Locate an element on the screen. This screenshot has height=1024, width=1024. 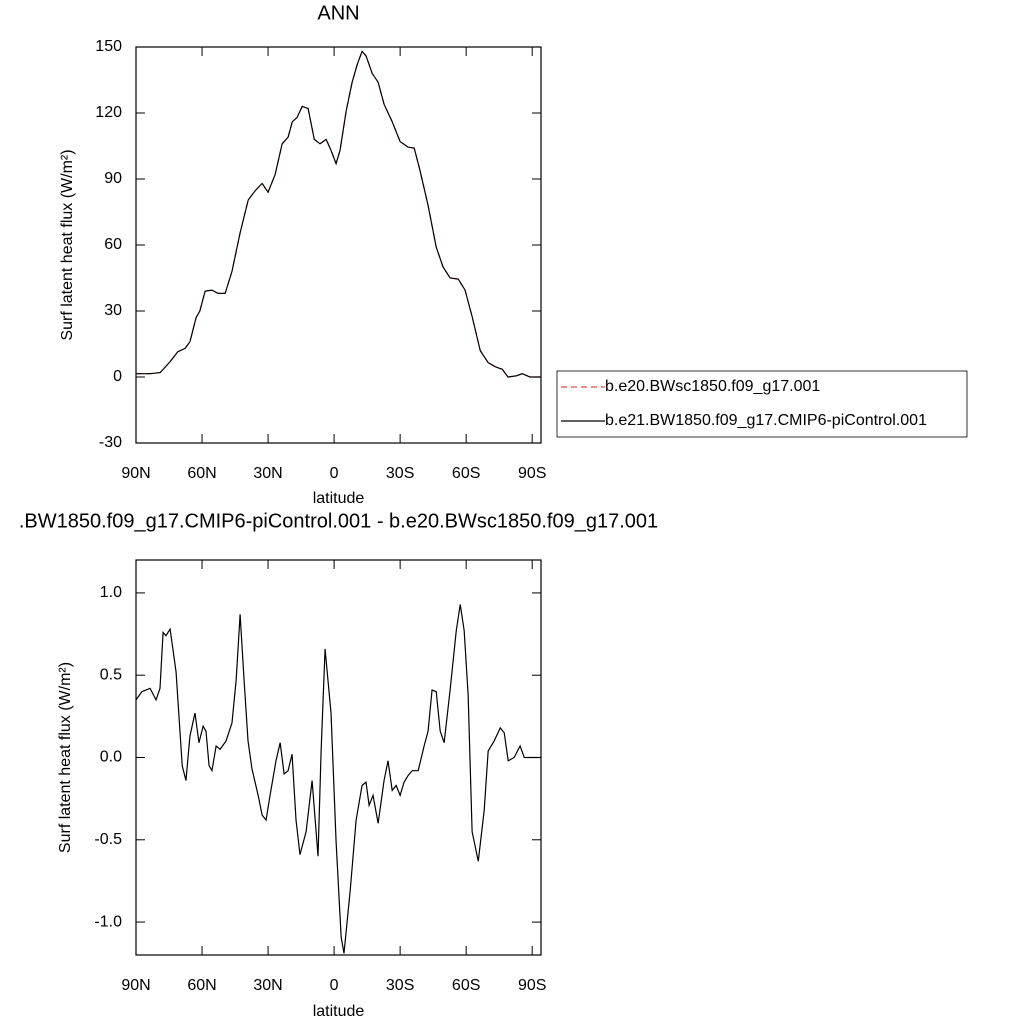
y-tick-label: 0 is located at coordinates (117, 376).